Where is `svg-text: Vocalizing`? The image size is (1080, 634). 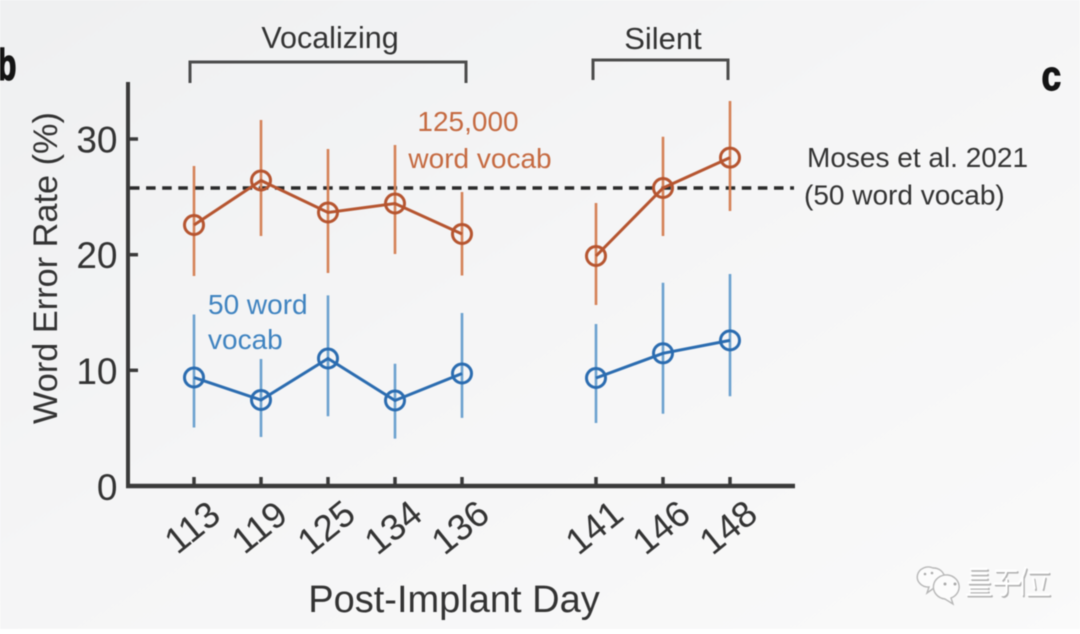 svg-text: Vocalizing is located at coordinates (329, 38).